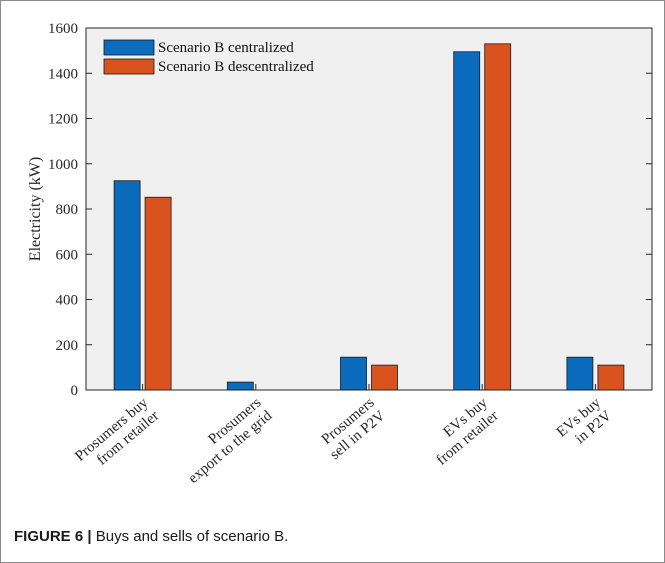  What do you see at coordinates (63, 74) in the screenshot?
I see `y-tick-label: 1400` at bounding box center [63, 74].